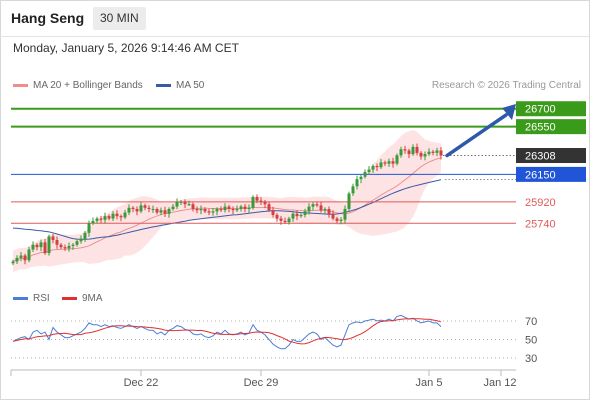 The width and height of the screenshot is (590, 400). What do you see at coordinates (540, 224) in the screenshot?
I see `level-label-25740: 25740` at bounding box center [540, 224].